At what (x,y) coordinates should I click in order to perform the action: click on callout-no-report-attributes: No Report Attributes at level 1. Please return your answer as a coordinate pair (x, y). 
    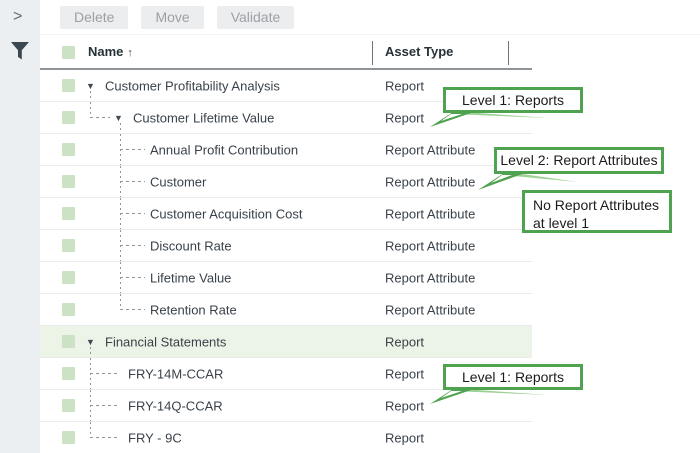
    Looking at the image, I should click on (597, 211).